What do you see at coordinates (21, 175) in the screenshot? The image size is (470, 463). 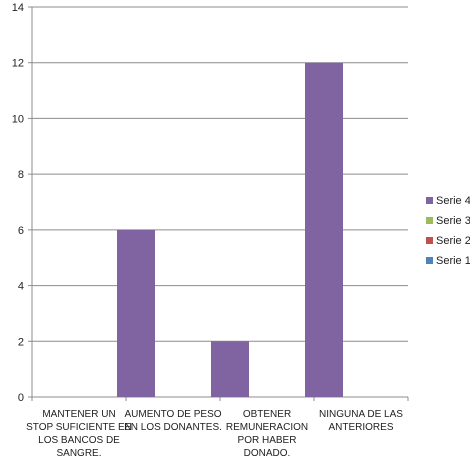 I see `y-tick-label: 8` at bounding box center [21, 175].